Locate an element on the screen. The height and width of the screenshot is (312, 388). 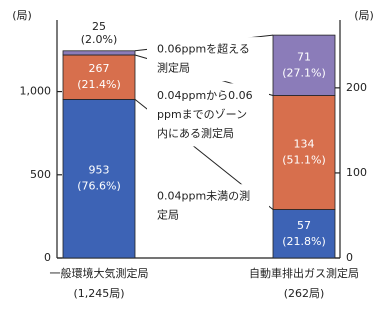
category-total: (1,245局) is located at coordinates (98, 293).